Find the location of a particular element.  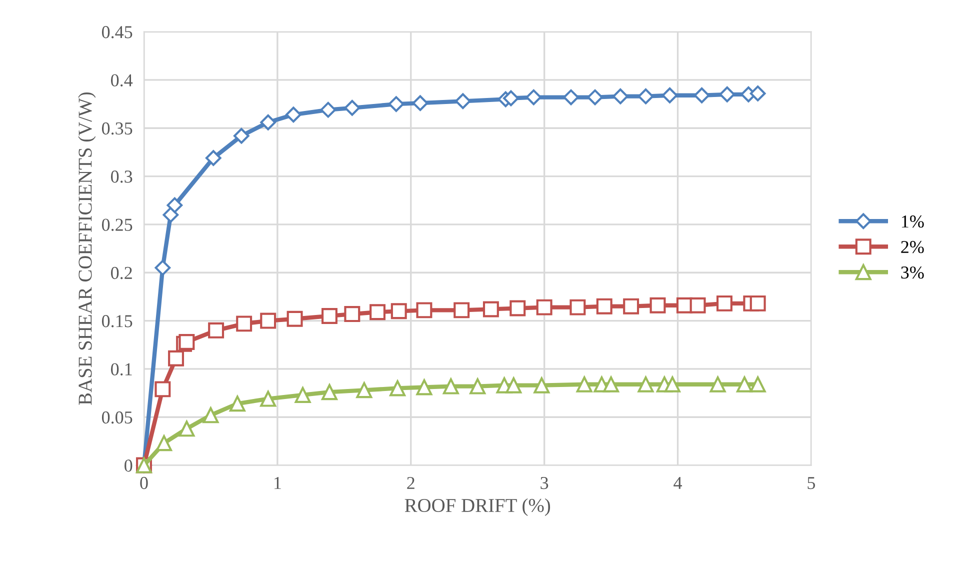

y-tick-label: 0.35 is located at coordinates (117, 128).